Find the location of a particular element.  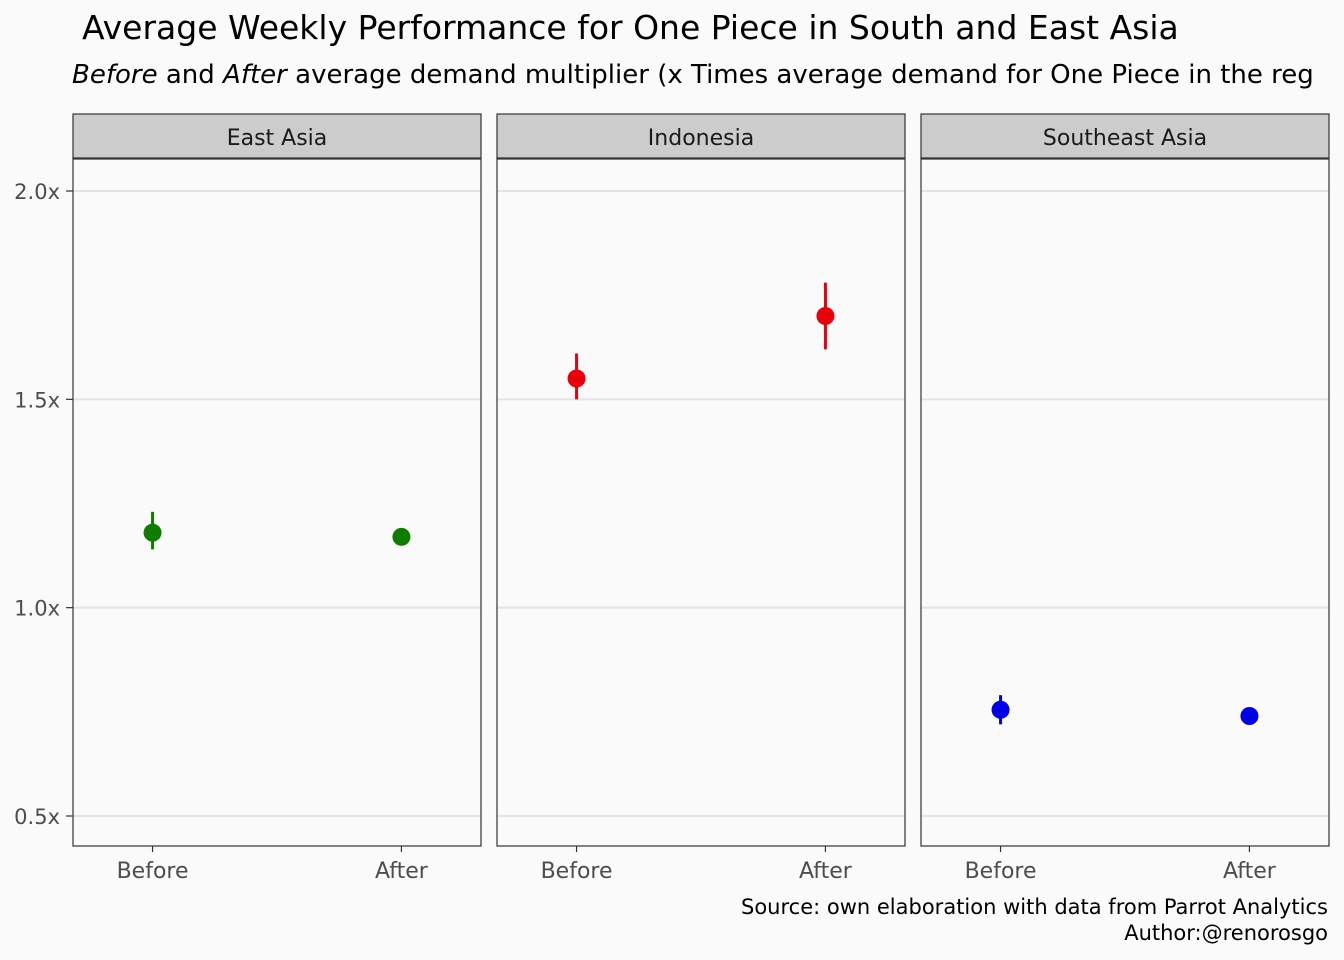

y-tick-label: 2.0x is located at coordinates (37, 192).